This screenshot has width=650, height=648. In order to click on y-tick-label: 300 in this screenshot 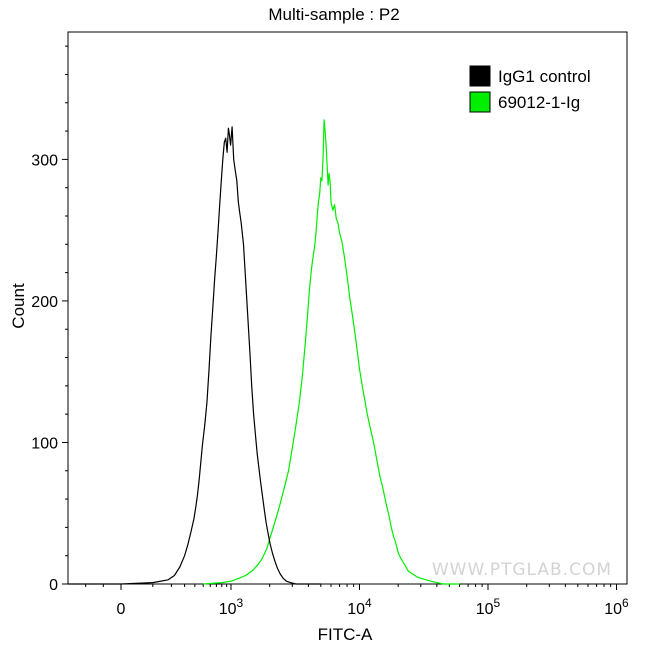, I will do `click(44, 160)`.